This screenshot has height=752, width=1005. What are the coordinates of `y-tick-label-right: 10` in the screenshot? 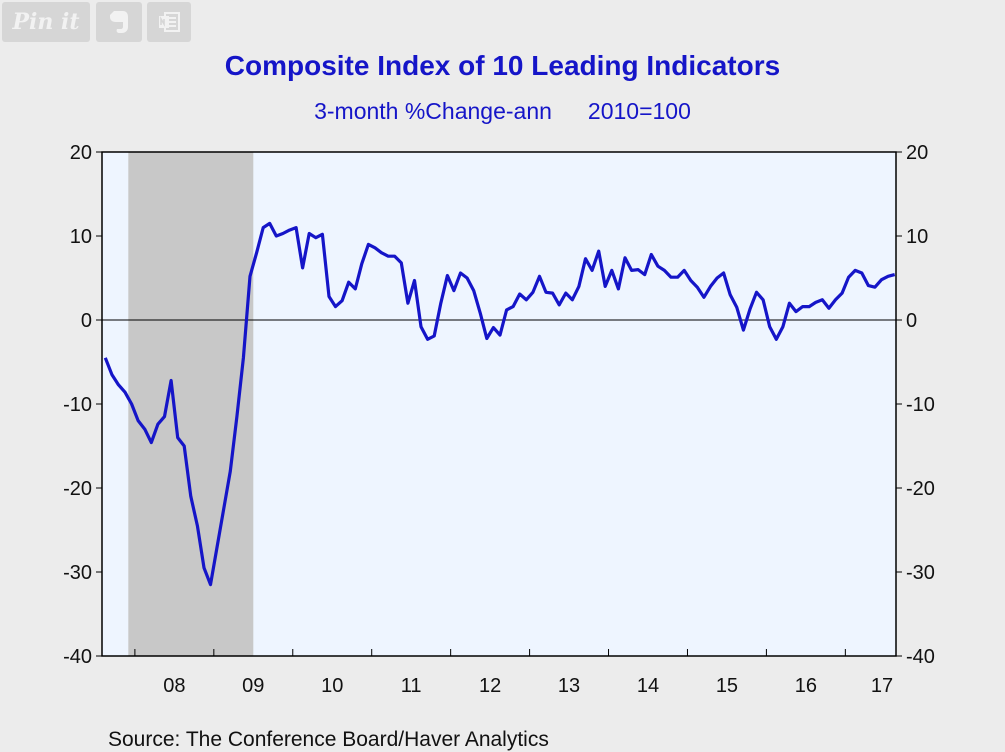 It's located at (917, 237).